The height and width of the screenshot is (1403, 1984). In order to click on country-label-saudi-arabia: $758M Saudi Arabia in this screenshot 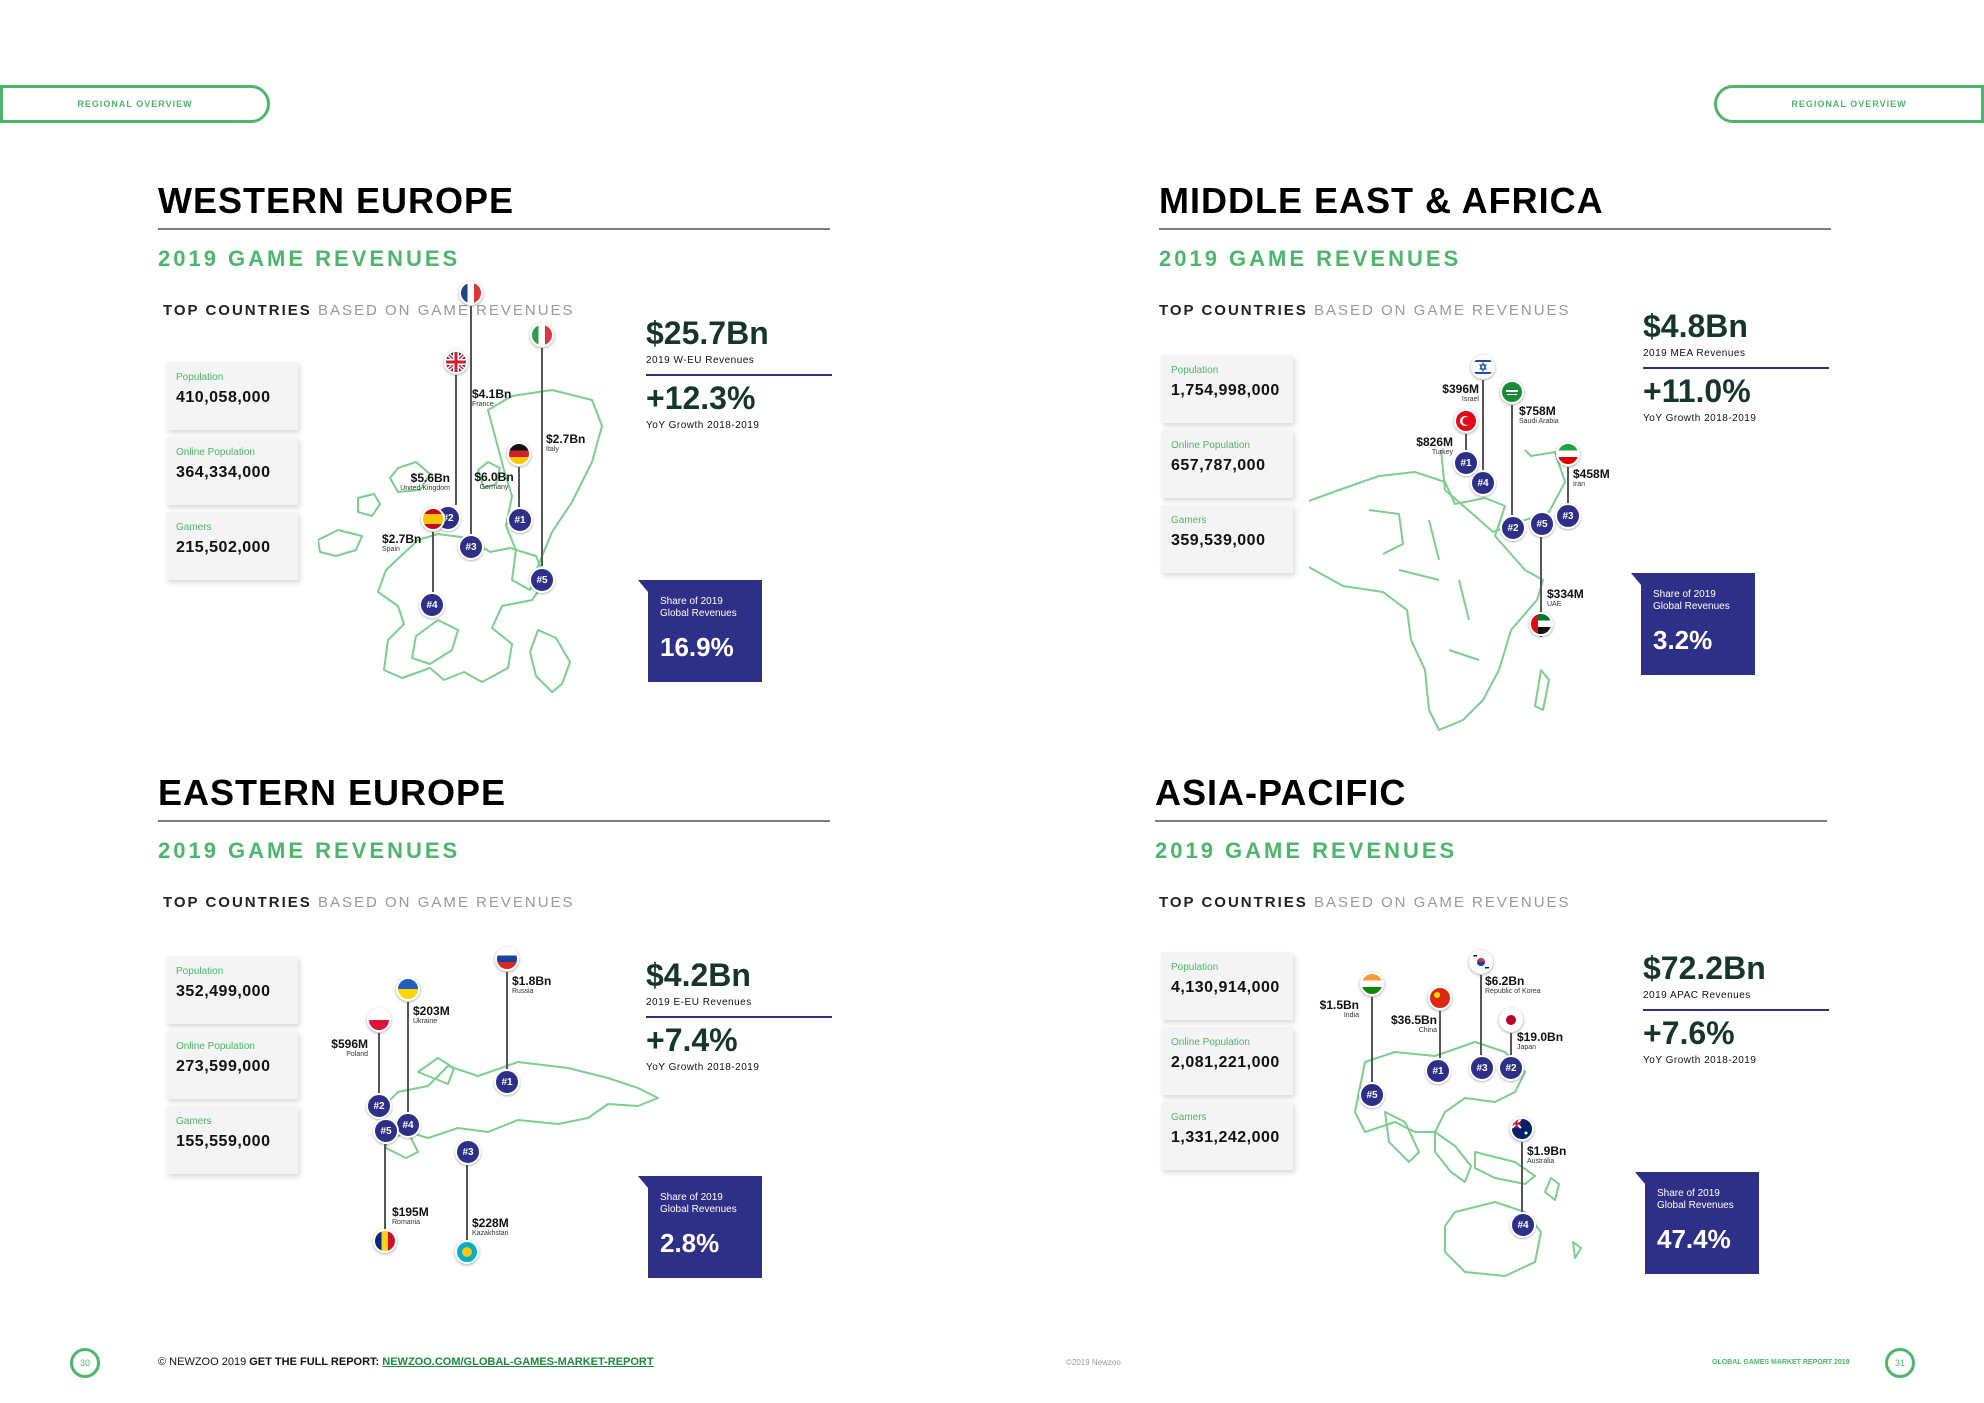, I will do `click(1539, 414)`.